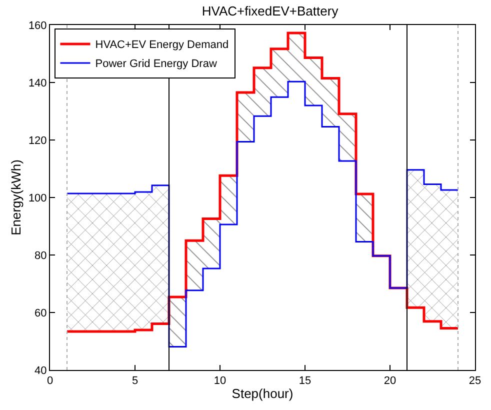 This screenshot has width=491, height=410. I want to click on y-tick-label: 160, so click(37, 26).